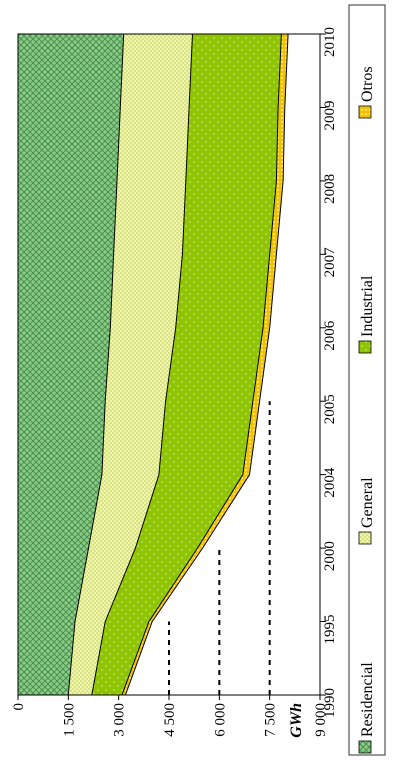  I want to click on legend-label-otros: Otros, so click(367, 84).